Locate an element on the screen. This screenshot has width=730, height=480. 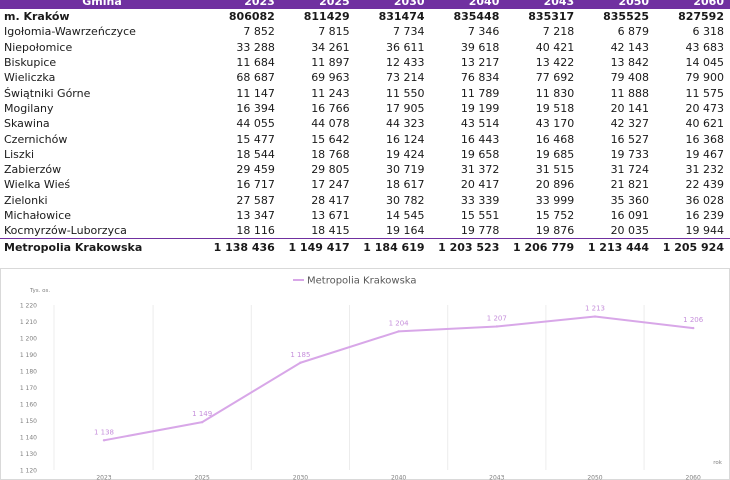
population-value: 30 719 is located at coordinates (405, 170).